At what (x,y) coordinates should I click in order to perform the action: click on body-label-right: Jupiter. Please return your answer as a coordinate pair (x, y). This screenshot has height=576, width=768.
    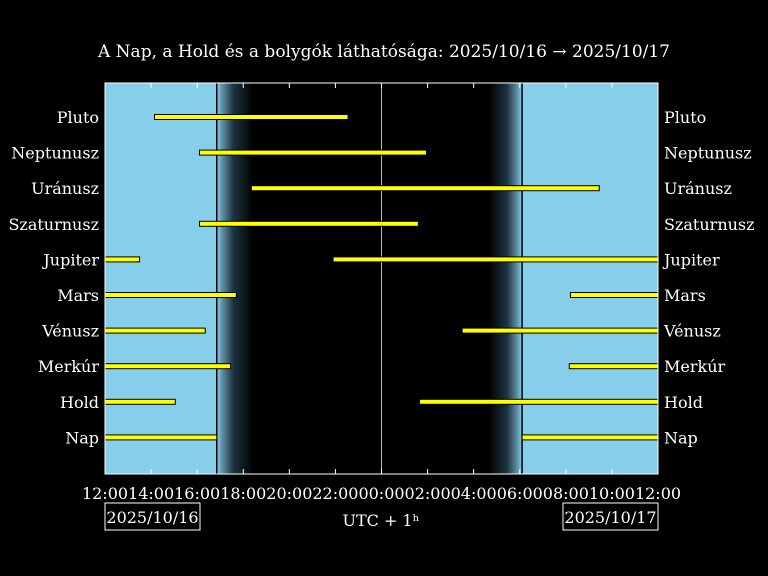
    Looking at the image, I should click on (691, 259).